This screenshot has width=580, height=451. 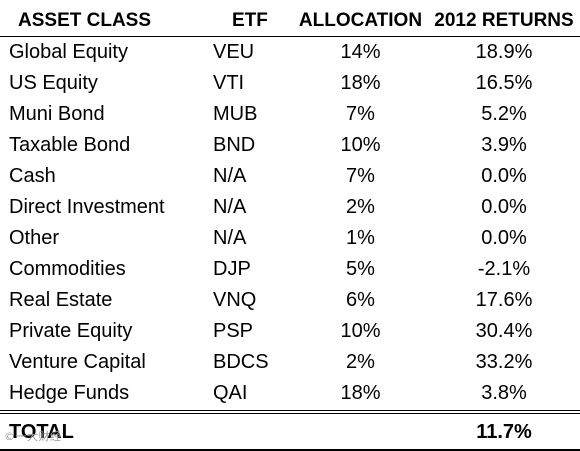 I want to click on table-row: US Equity VTI 18% 16.5%, so click(x=290, y=83).